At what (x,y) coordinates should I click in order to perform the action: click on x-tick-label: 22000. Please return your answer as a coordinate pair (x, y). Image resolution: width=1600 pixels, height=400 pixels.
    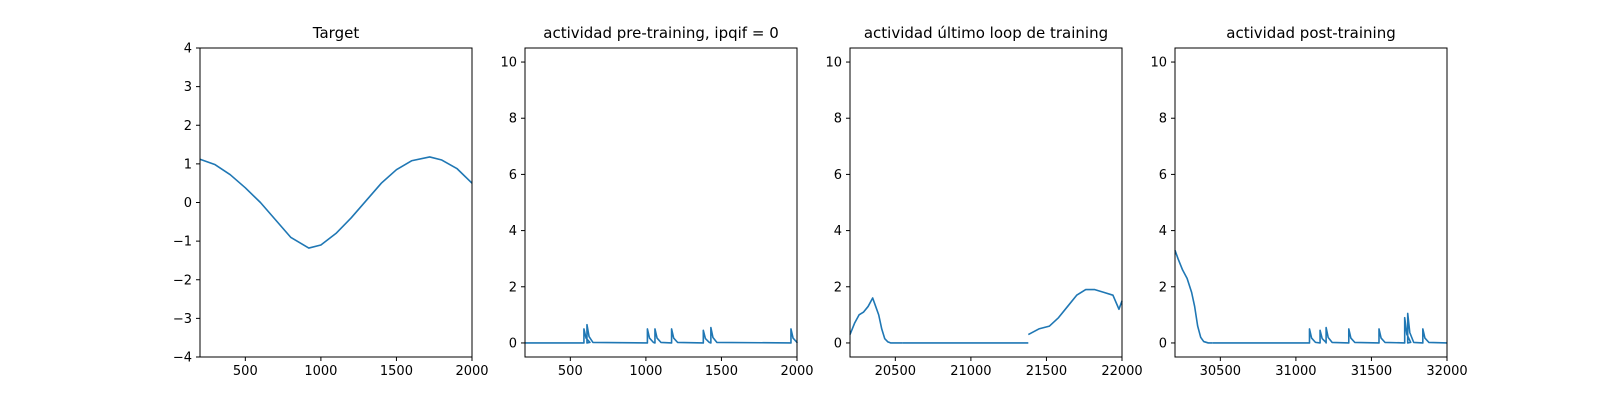
    Looking at the image, I should click on (1121, 371).